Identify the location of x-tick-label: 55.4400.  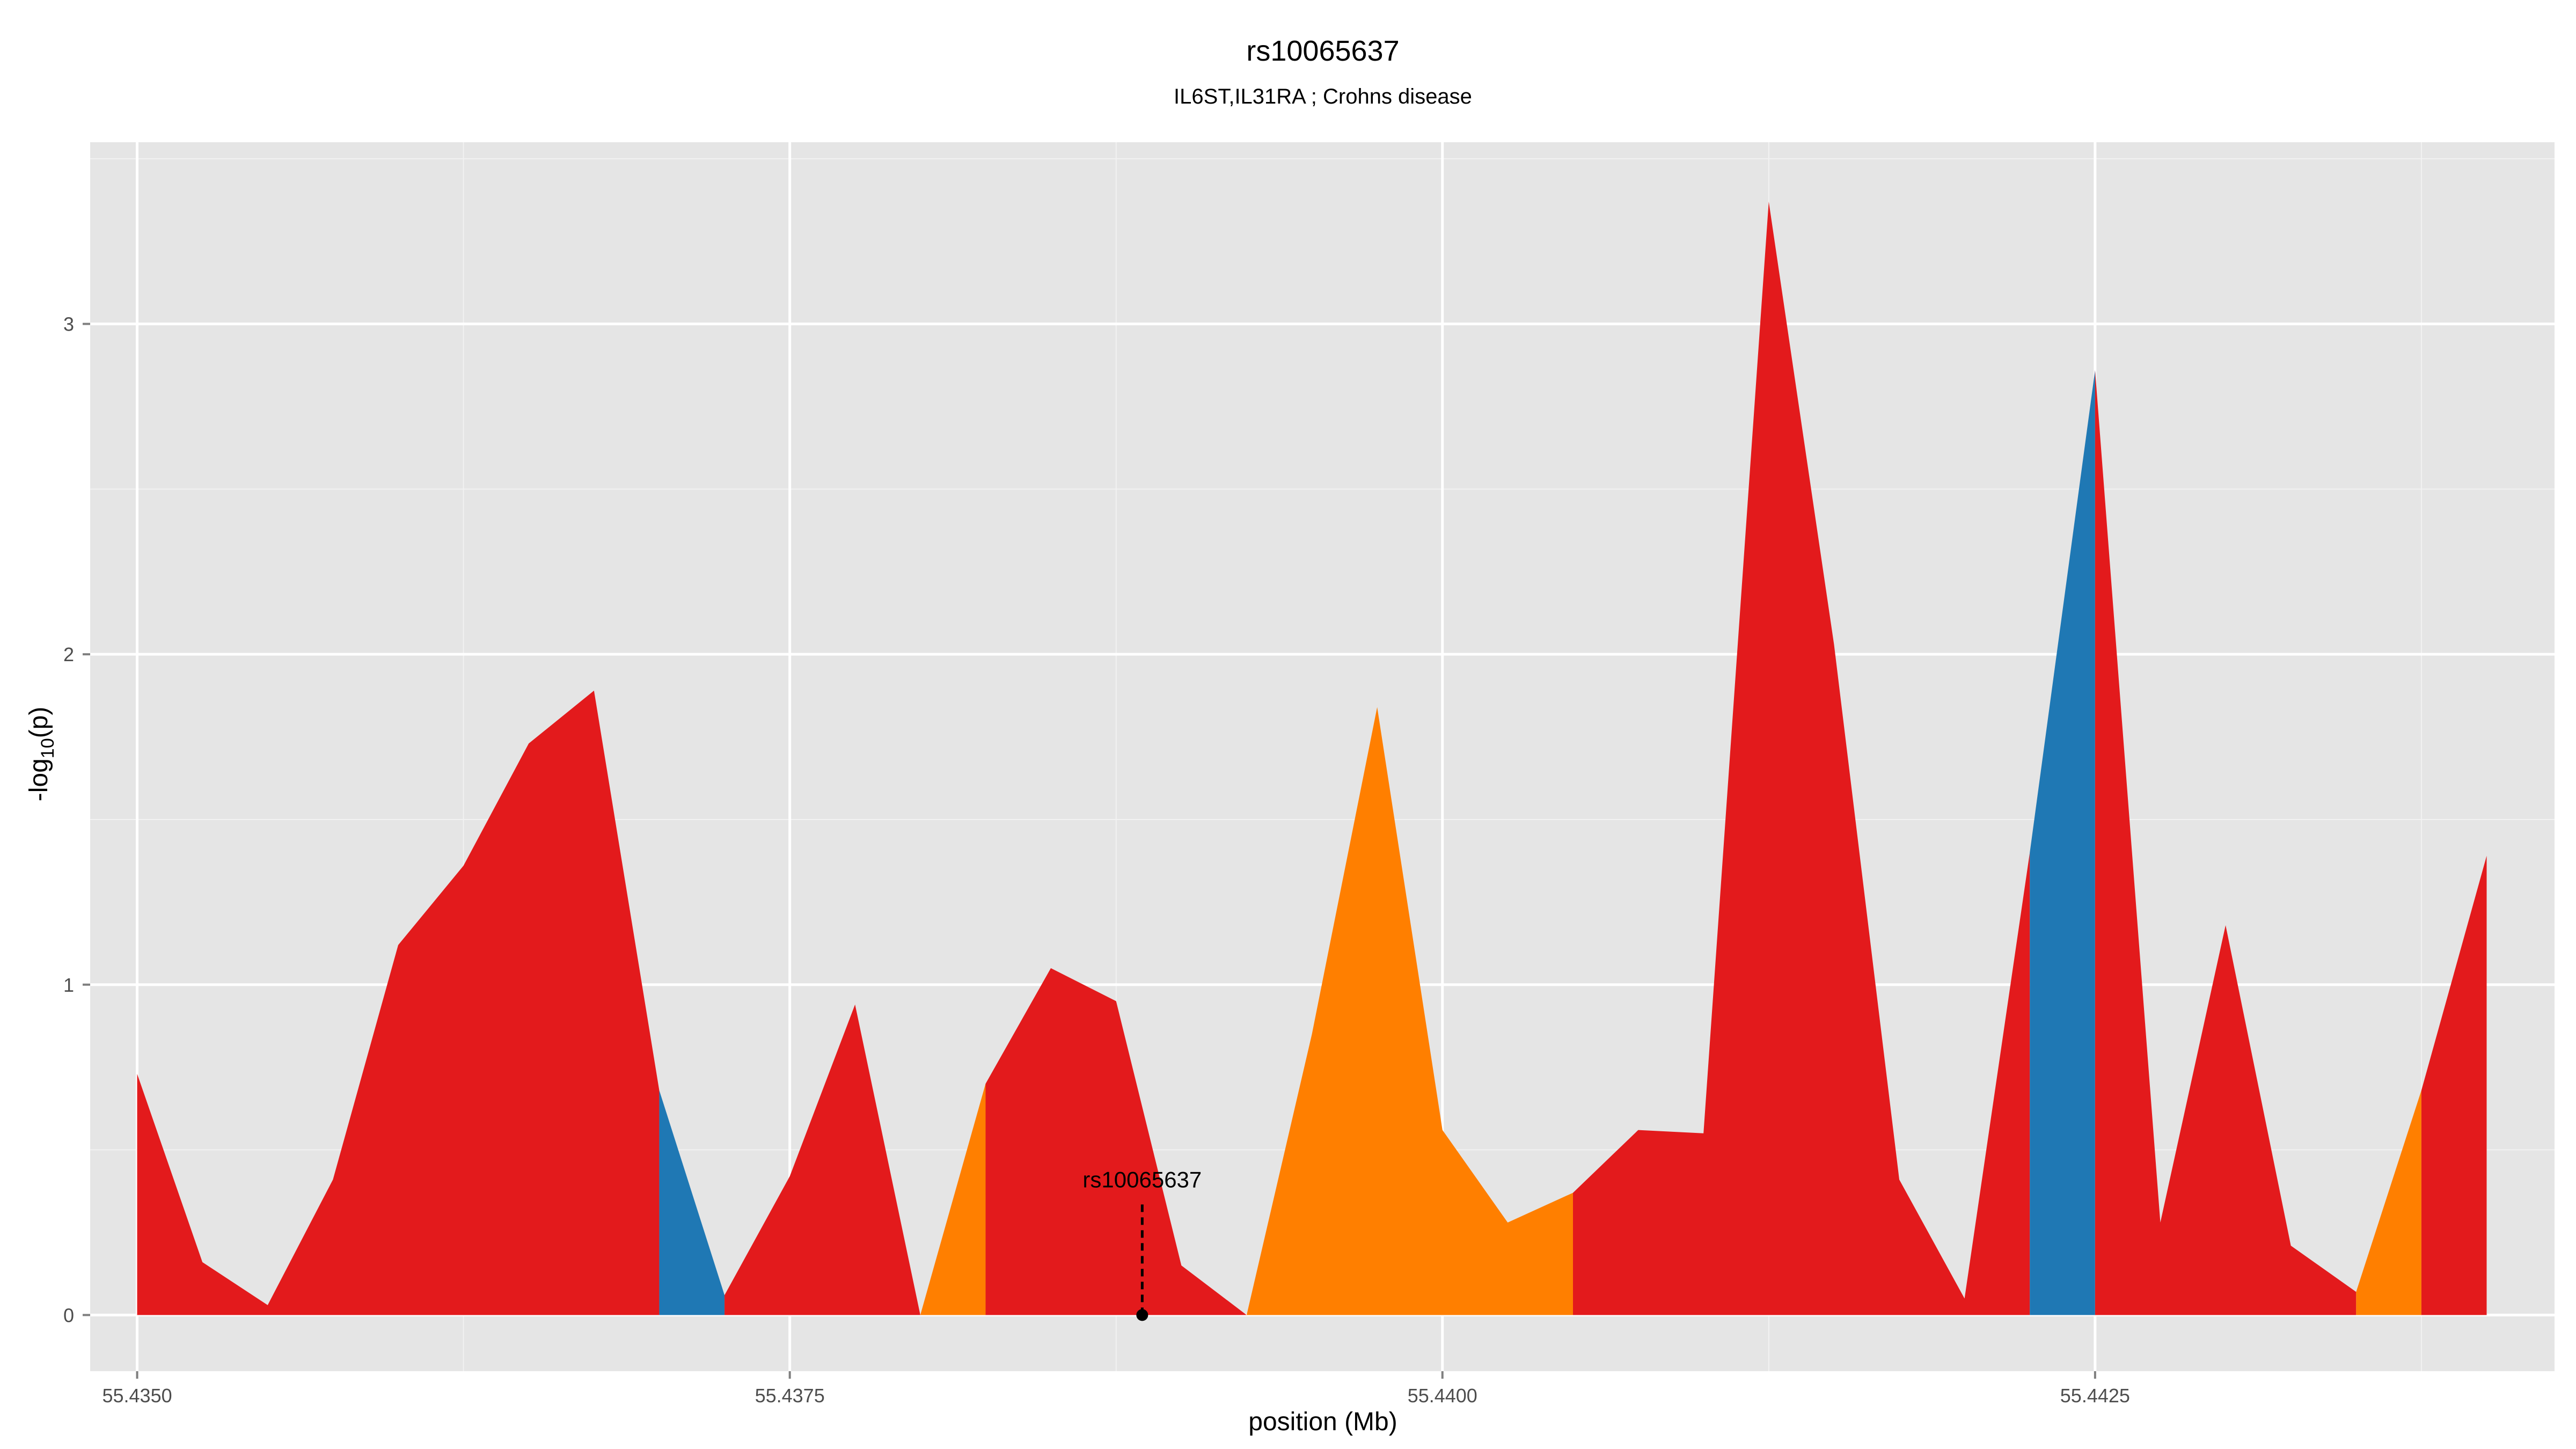
(1442, 1396).